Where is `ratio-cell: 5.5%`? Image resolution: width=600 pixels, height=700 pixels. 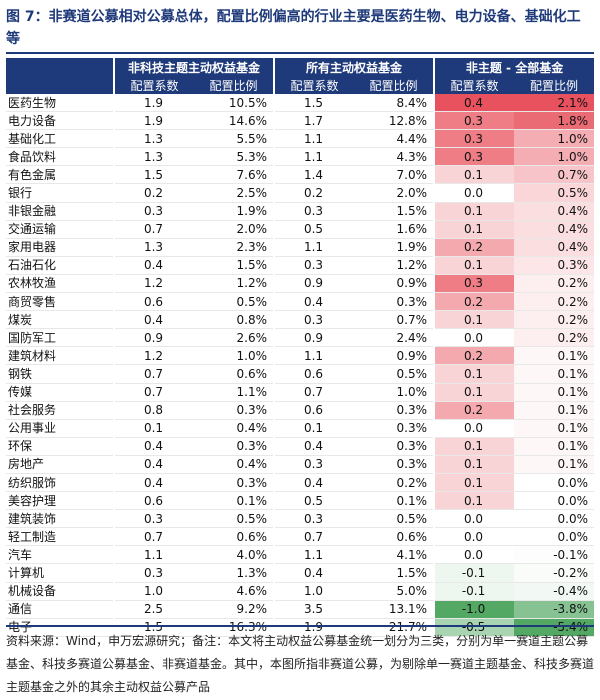
ratio-cell: 5.5% is located at coordinates (234, 139).